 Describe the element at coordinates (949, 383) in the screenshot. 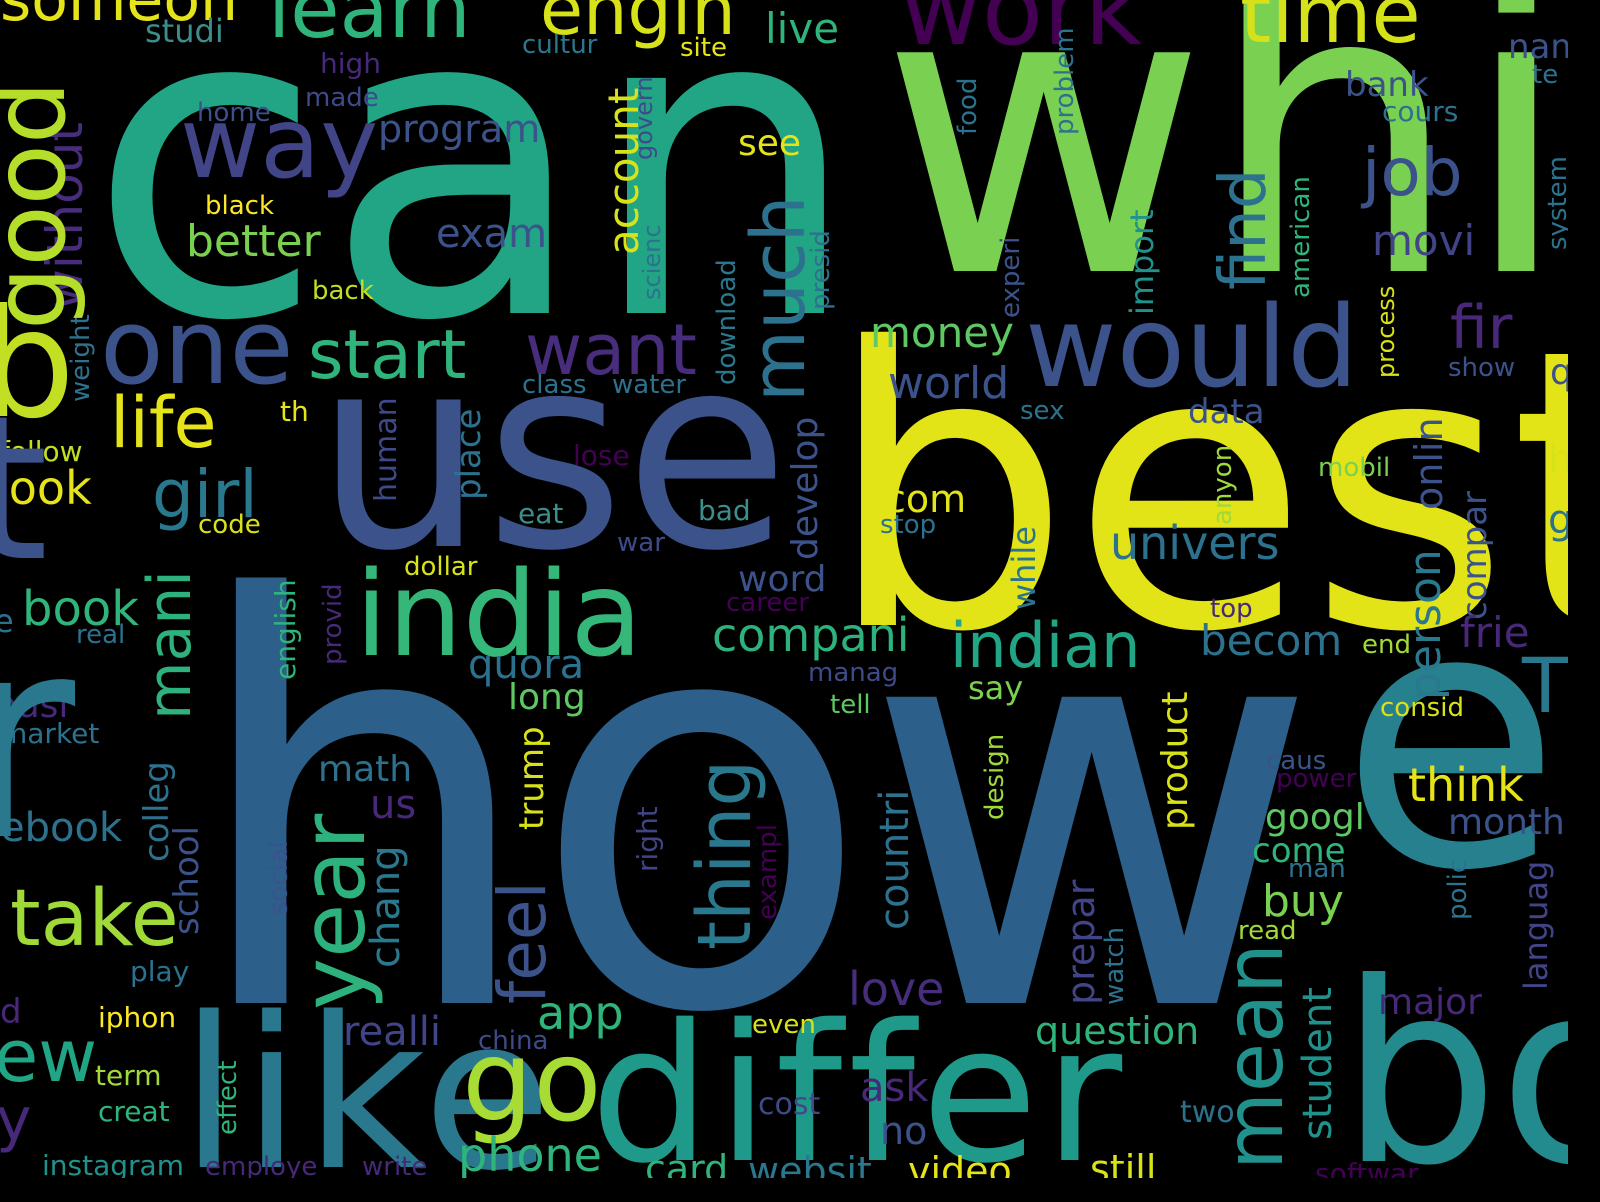

I see `word-world: world` at that location.